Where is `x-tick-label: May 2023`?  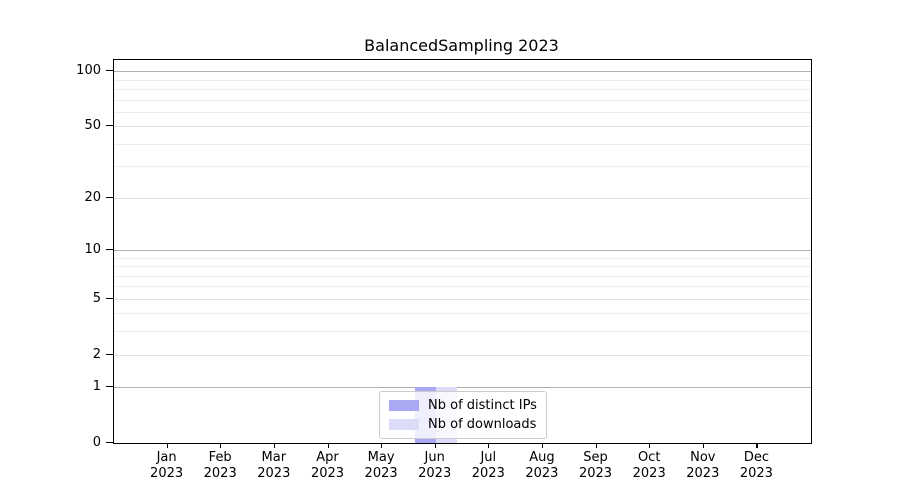
x-tick-label: May 2023 is located at coordinates (381, 465).